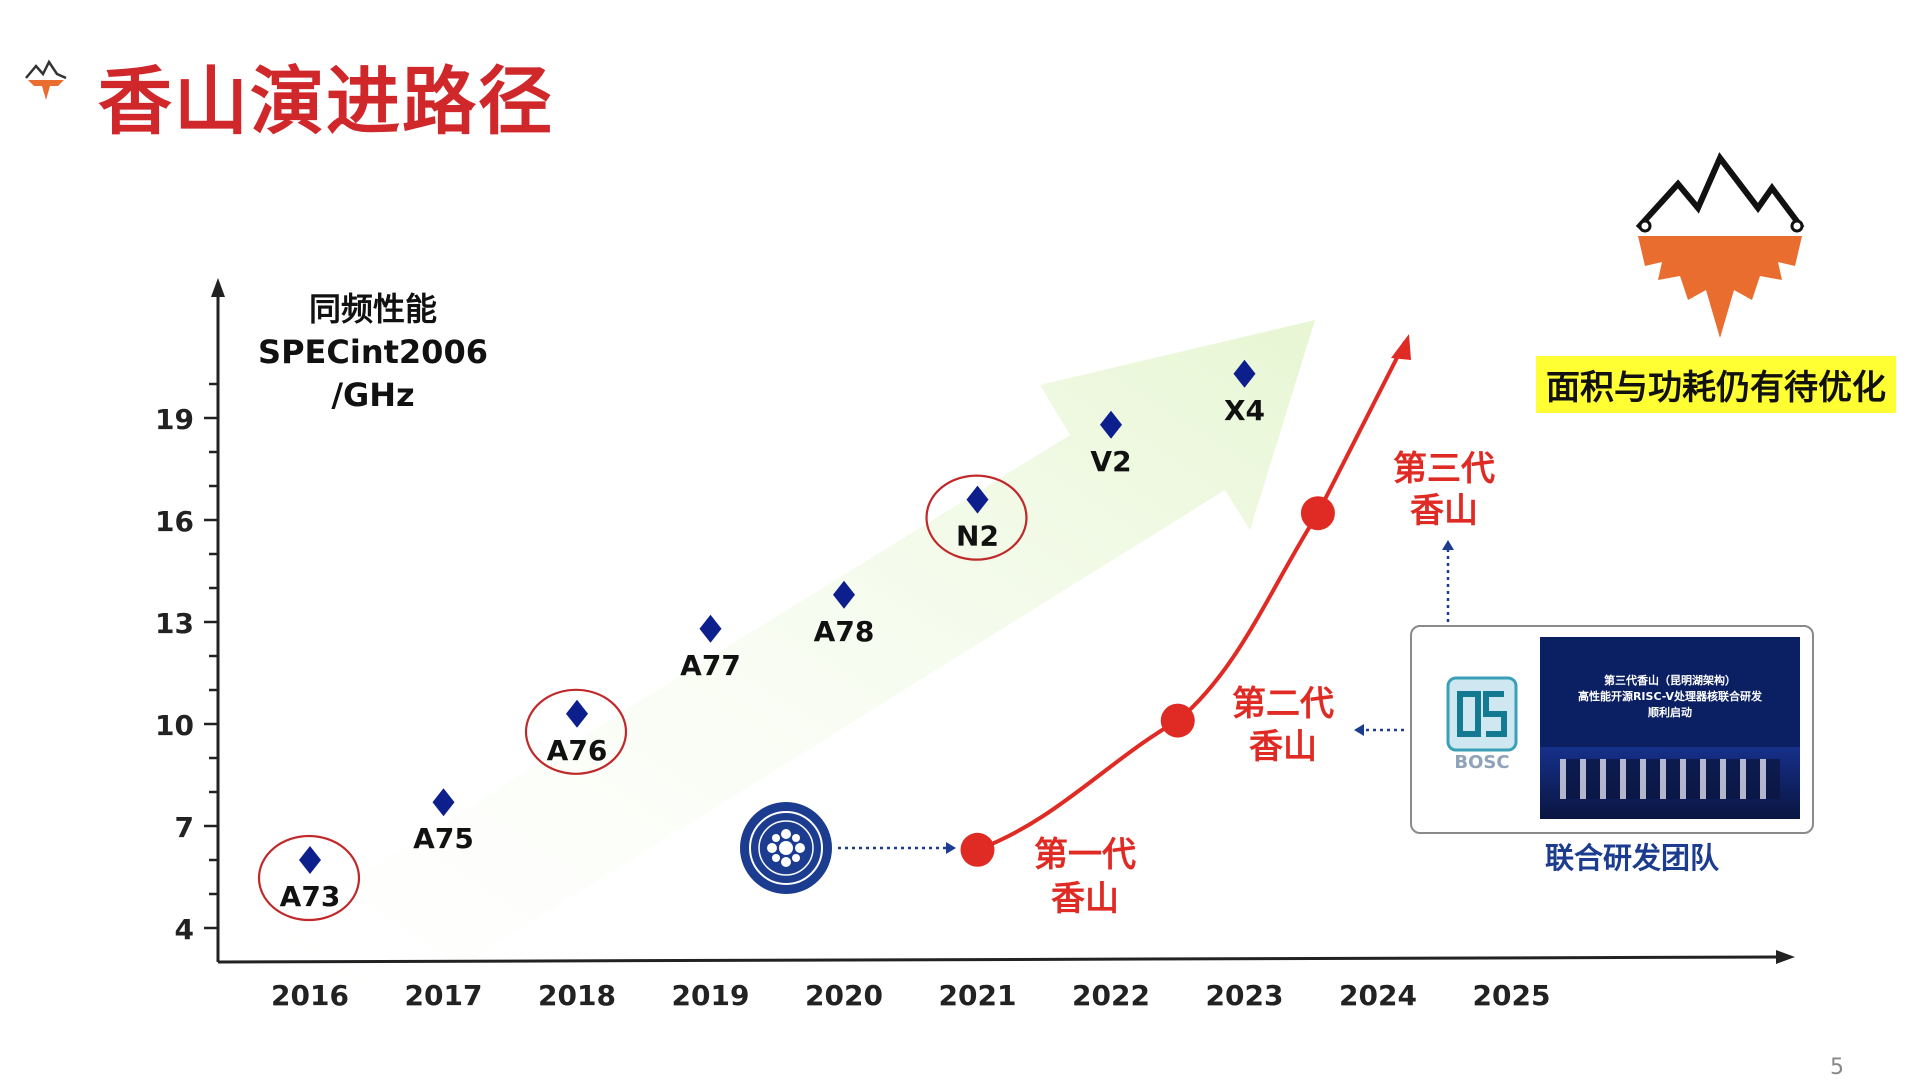 The image size is (1932, 1090). I want to click on data-point-label: A77, so click(710, 665).